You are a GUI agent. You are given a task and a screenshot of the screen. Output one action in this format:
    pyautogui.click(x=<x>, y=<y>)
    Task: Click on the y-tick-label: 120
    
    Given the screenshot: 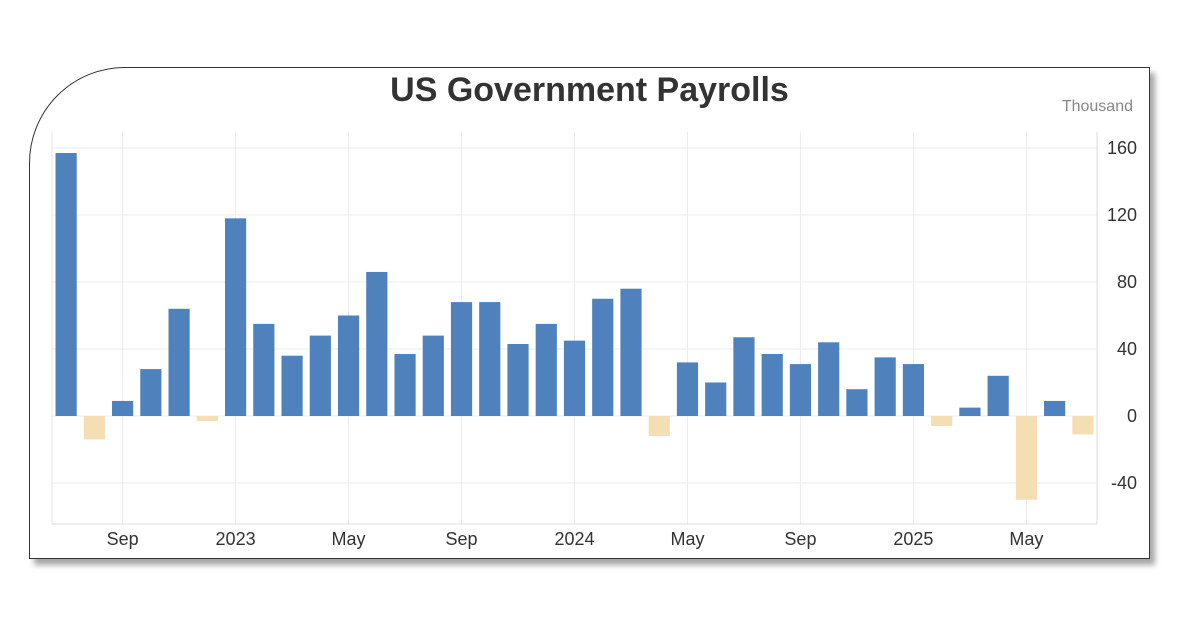 What is the action you would take?
    pyautogui.click(x=1122, y=215)
    